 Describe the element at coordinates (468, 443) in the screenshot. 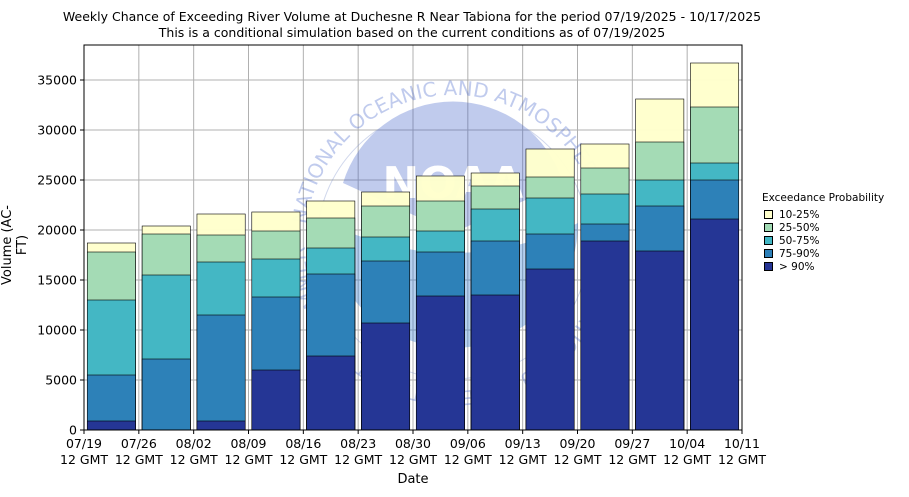

I see `x-tick-label-date: 09/06` at that location.